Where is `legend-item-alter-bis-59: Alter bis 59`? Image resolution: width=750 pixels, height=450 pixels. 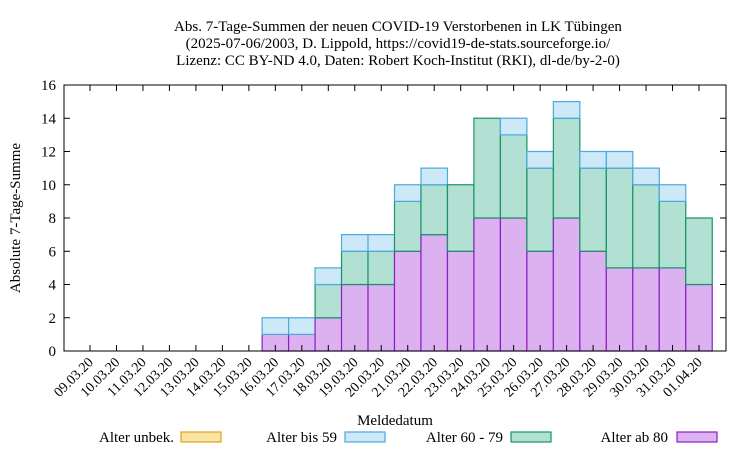
legend-item-alter-bis-59: Alter bis 59 is located at coordinates (326, 438).